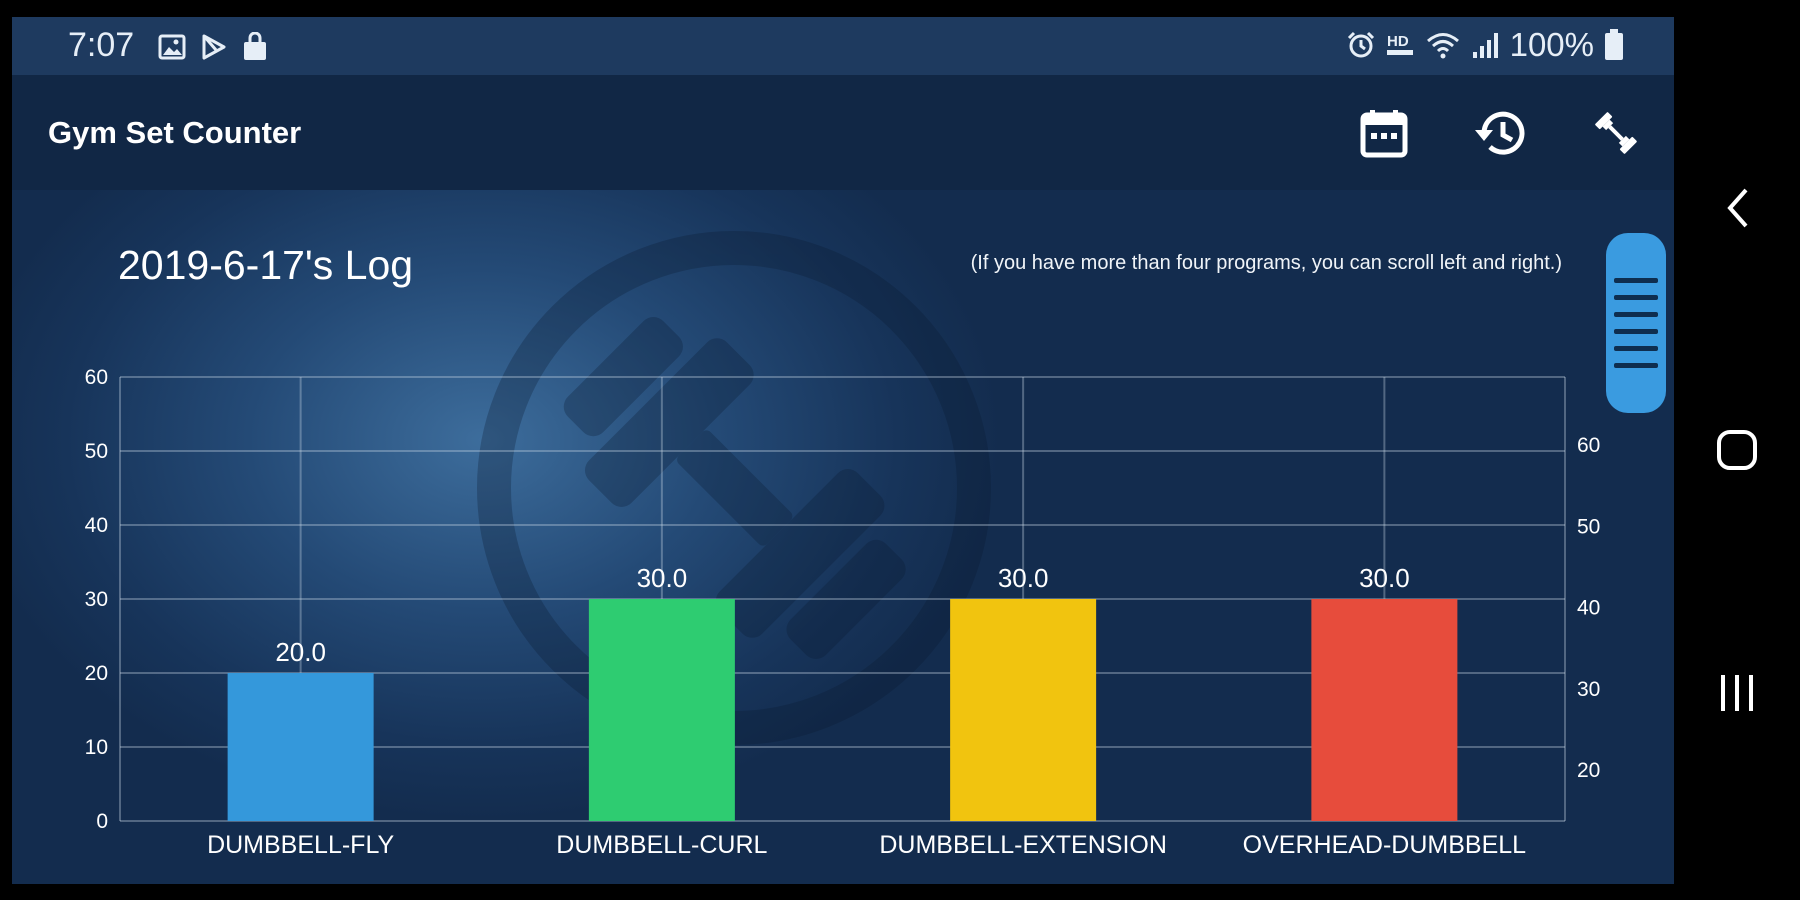 This screenshot has width=1800, height=900. Describe the element at coordinates (1614, 44) in the screenshot. I see `battery-icon` at that location.